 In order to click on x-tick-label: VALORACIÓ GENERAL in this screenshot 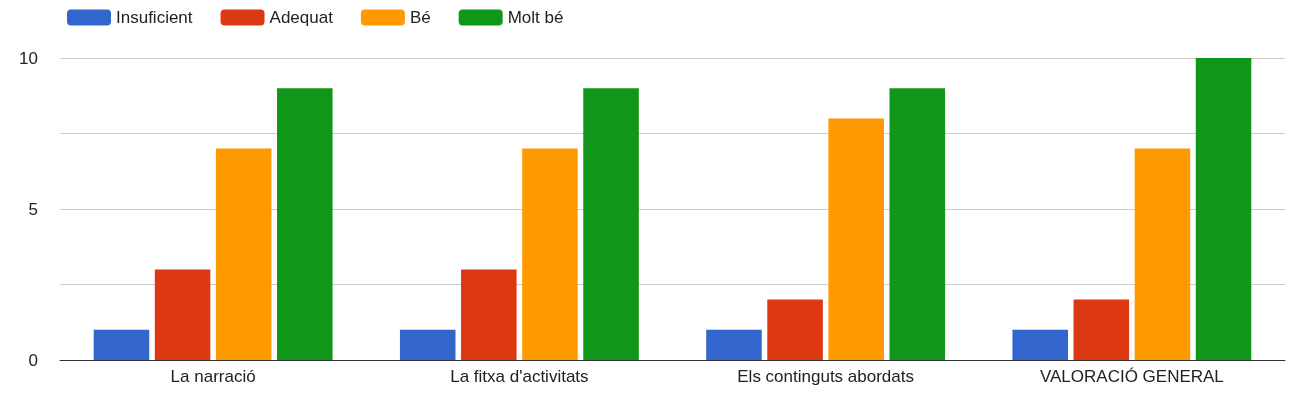, I will do `click(1131, 376)`.